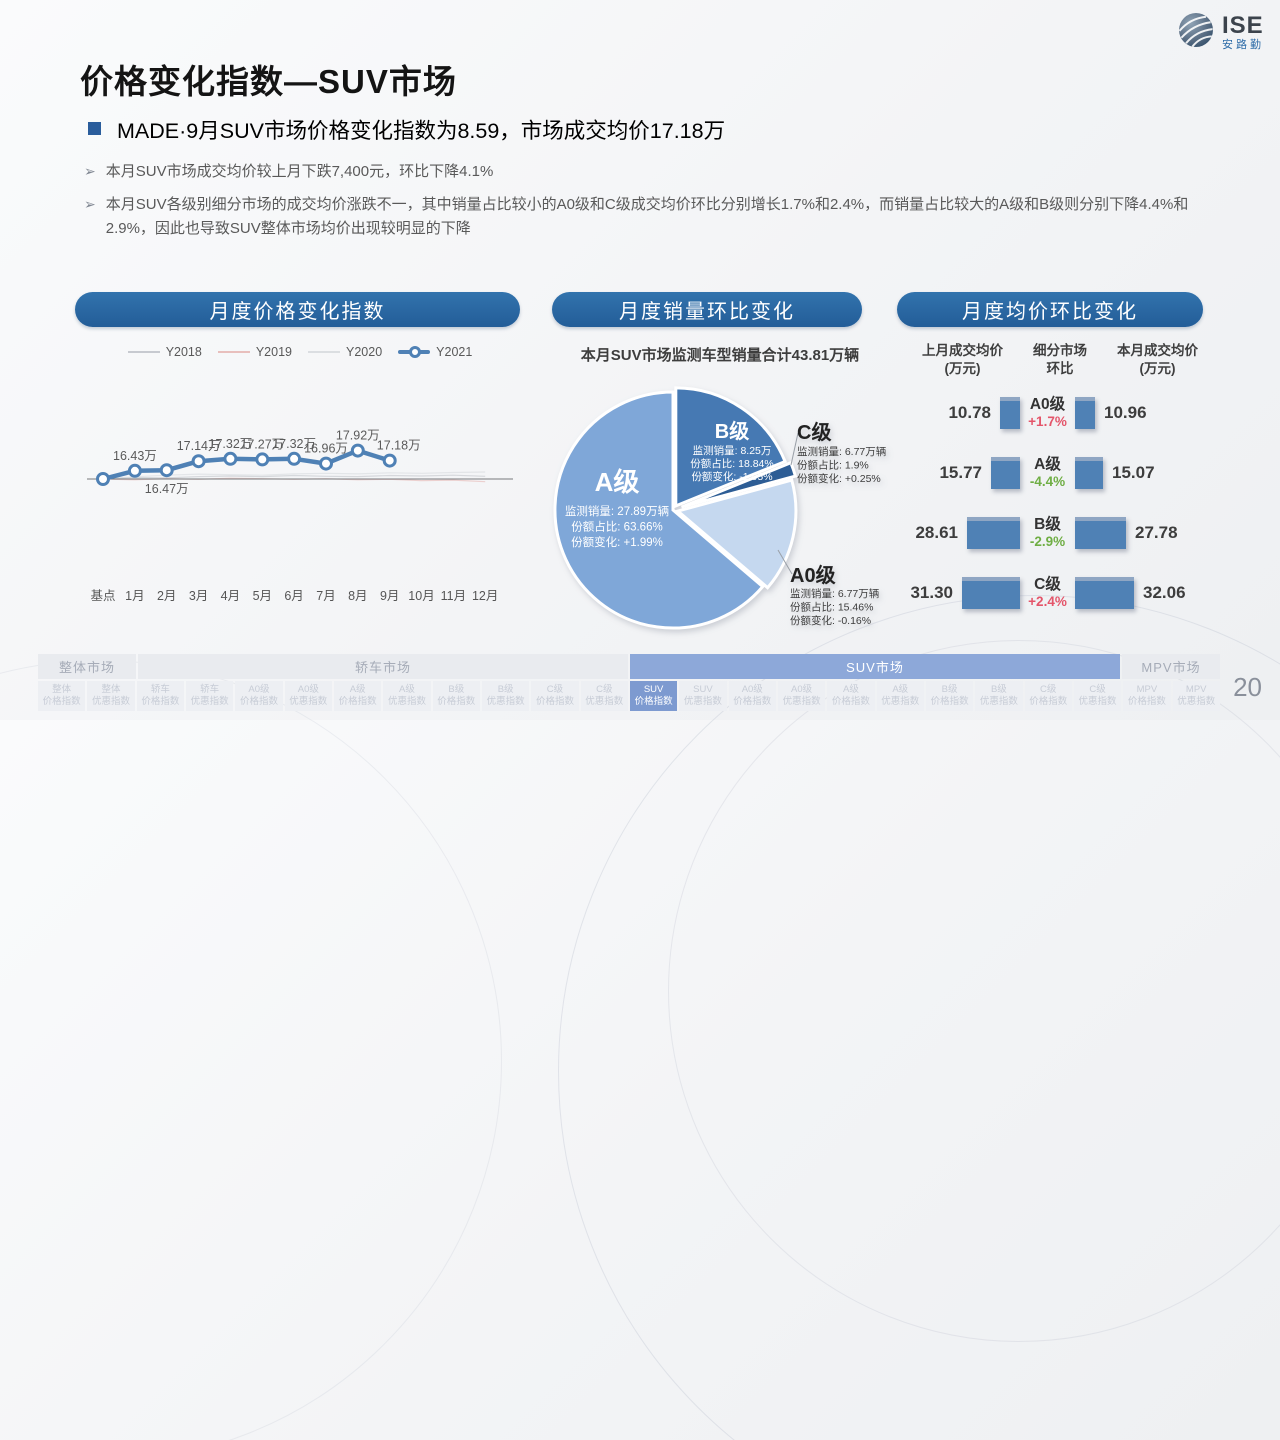 This screenshot has width=1280, height=1440. I want to click on svg-text: 16.96万, so click(326, 449).